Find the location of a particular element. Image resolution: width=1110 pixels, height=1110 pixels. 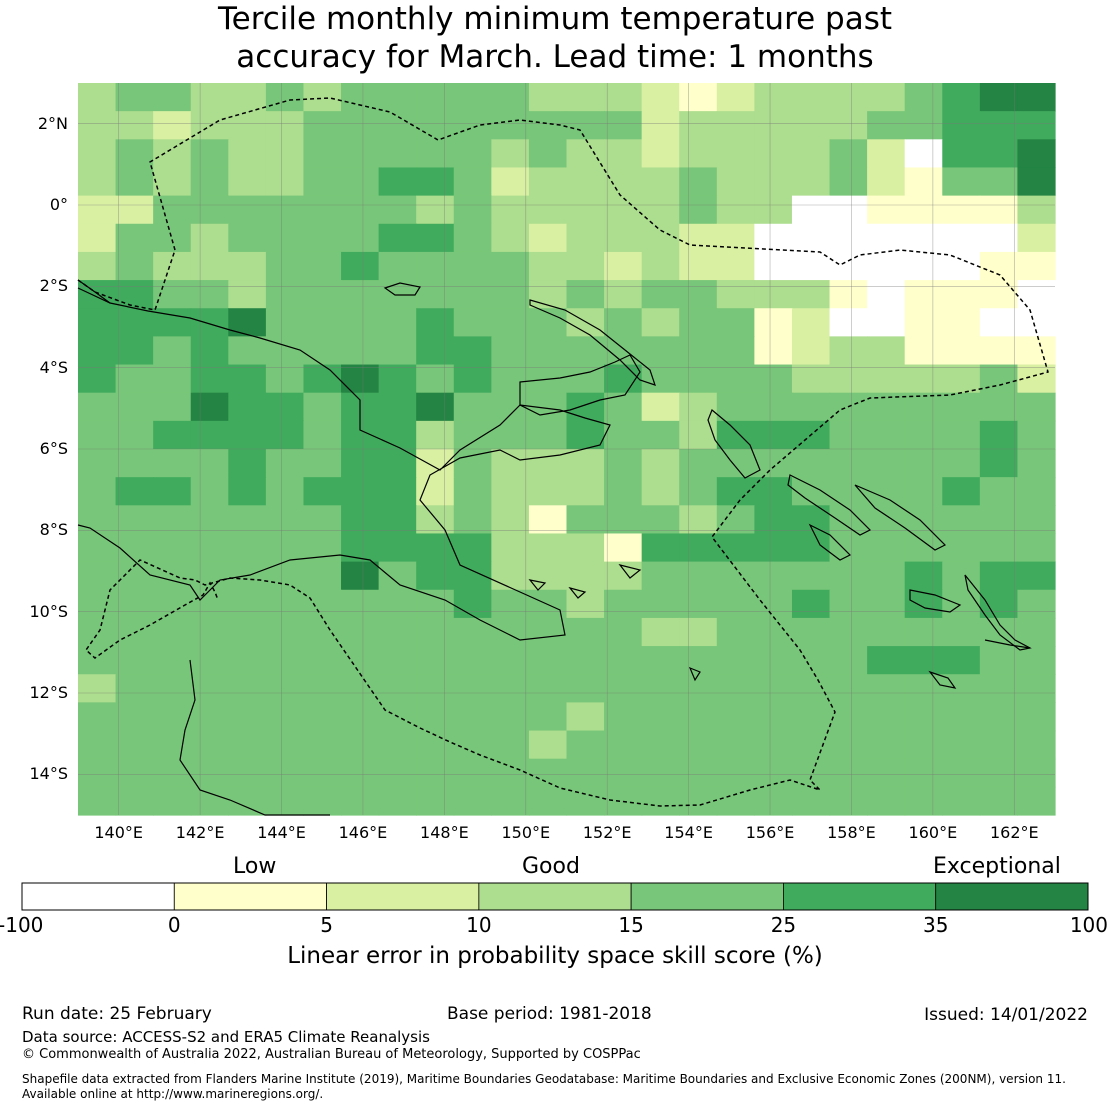

lat-tick-label: 12°S is located at coordinates (48, 692).